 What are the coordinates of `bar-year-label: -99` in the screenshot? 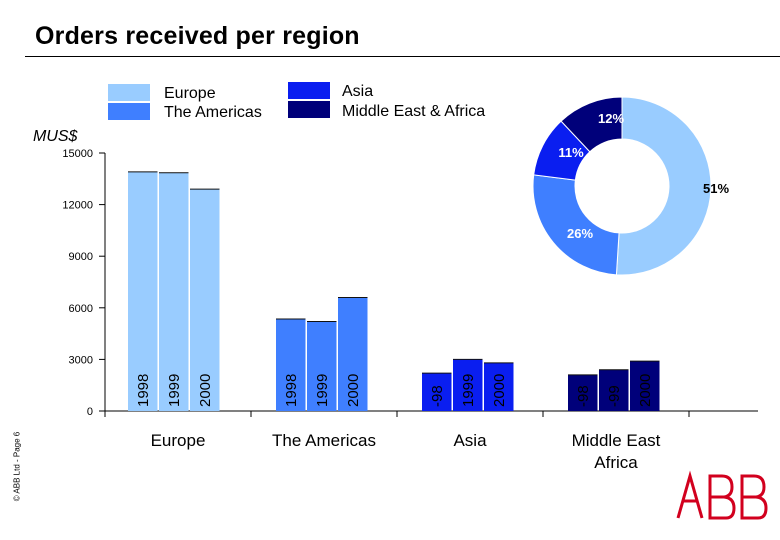 It's located at (614, 396).